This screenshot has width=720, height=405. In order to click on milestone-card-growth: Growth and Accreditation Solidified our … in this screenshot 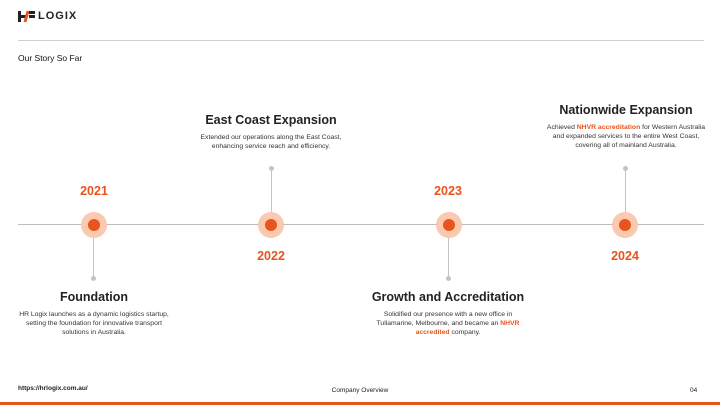, I will do `click(448, 313)`.